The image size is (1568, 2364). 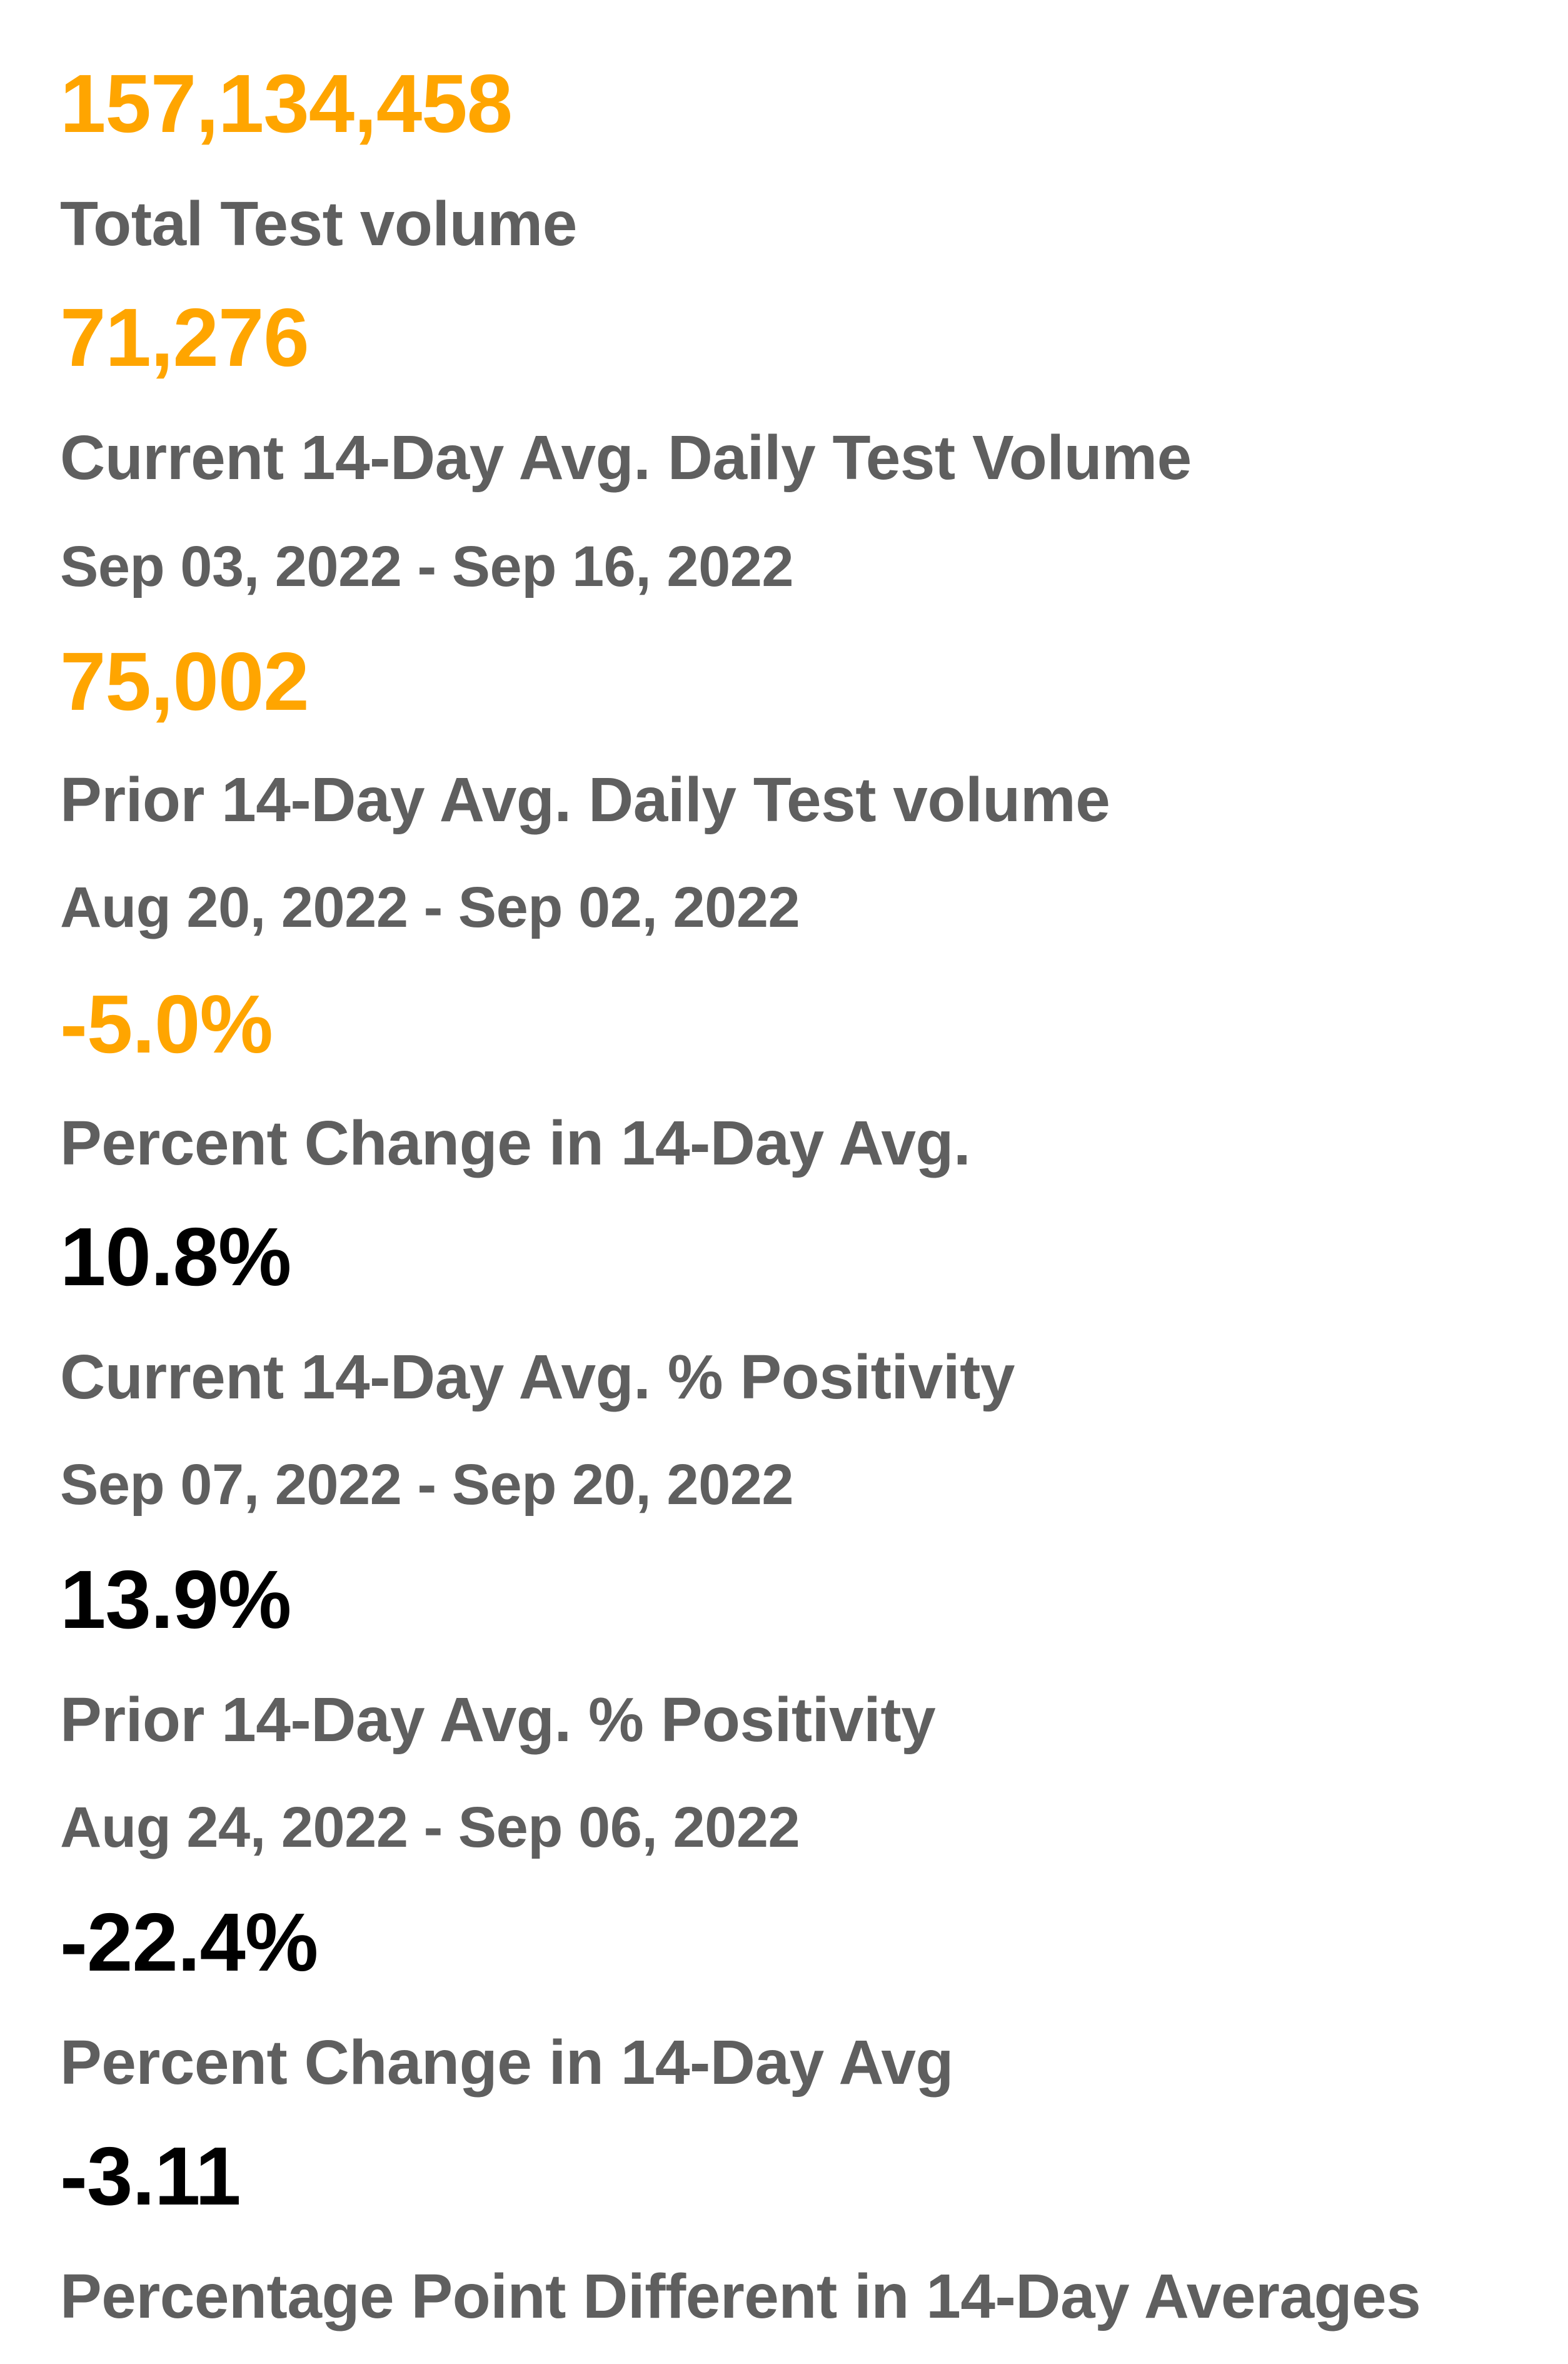 What do you see at coordinates (626, 458) in the screenshot?
I see `current-avg-daily-volume-label: Current 14-Day Avg. Daily Test Volume` at bounding box center [626, 458].